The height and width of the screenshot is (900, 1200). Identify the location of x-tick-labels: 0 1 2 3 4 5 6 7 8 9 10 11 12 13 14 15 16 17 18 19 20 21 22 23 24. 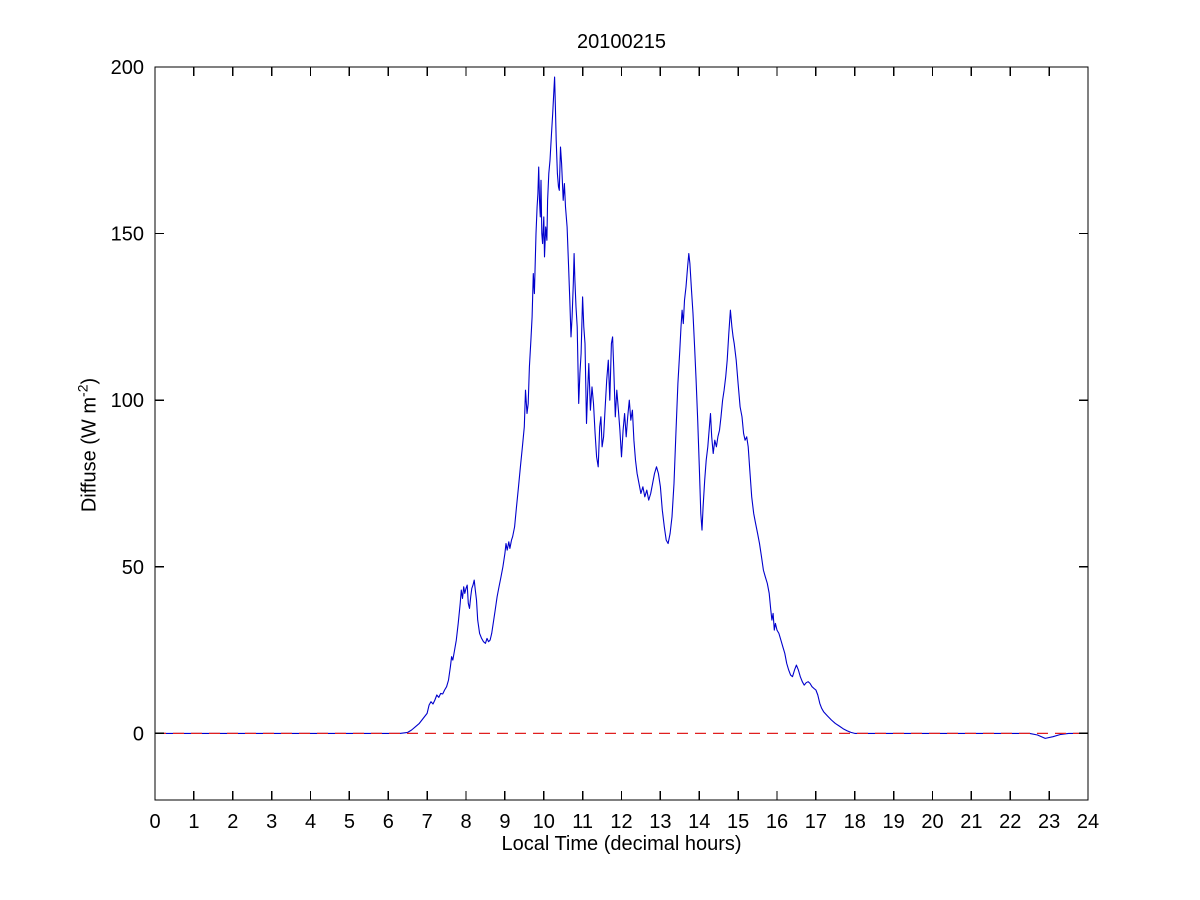
(624, 822).